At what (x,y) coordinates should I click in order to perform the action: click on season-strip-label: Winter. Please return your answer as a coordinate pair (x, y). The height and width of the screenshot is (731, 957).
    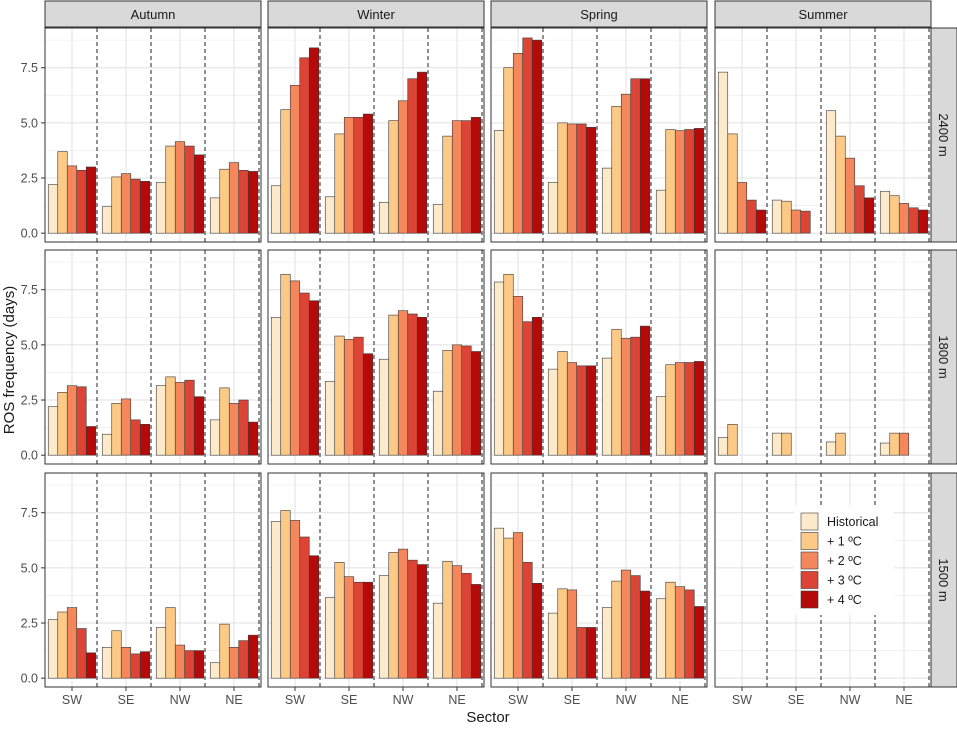
    Looking at the image, I should click on (376, 14).